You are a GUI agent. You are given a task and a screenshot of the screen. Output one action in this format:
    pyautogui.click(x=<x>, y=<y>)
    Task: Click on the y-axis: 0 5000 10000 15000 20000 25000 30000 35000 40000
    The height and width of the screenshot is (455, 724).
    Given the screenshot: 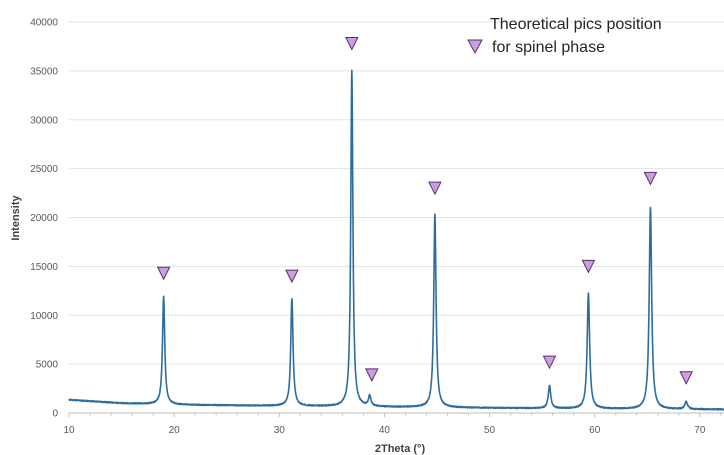 What is the action you would take?
    pyautogui.click(x=44, y=219)
    